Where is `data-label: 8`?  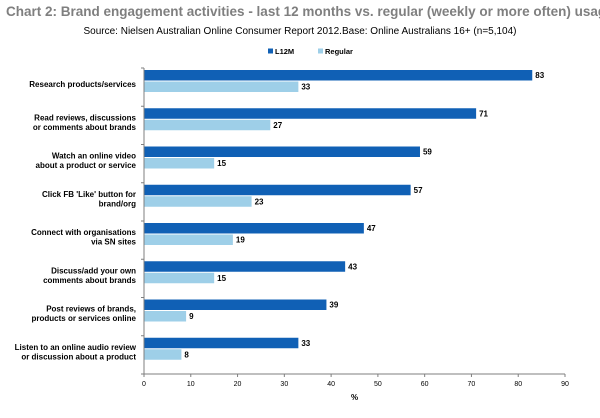
data-label: 8 is located at coordinates (186, 354).